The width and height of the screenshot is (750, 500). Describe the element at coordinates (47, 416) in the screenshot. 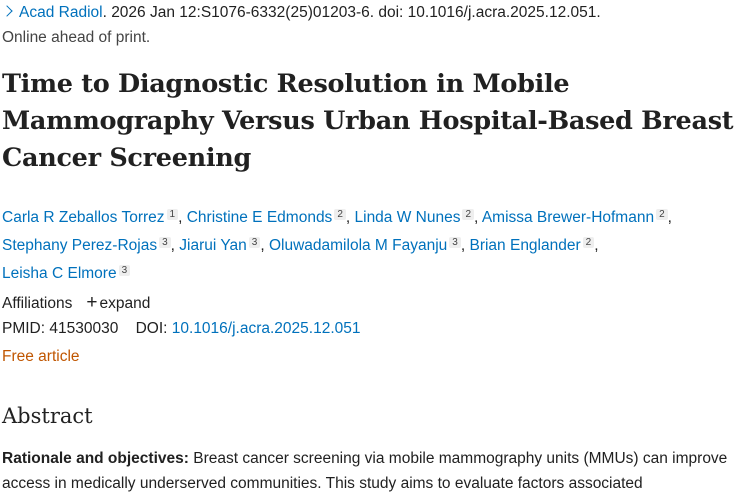

I see `abstract-heading: Abstract` at that location.